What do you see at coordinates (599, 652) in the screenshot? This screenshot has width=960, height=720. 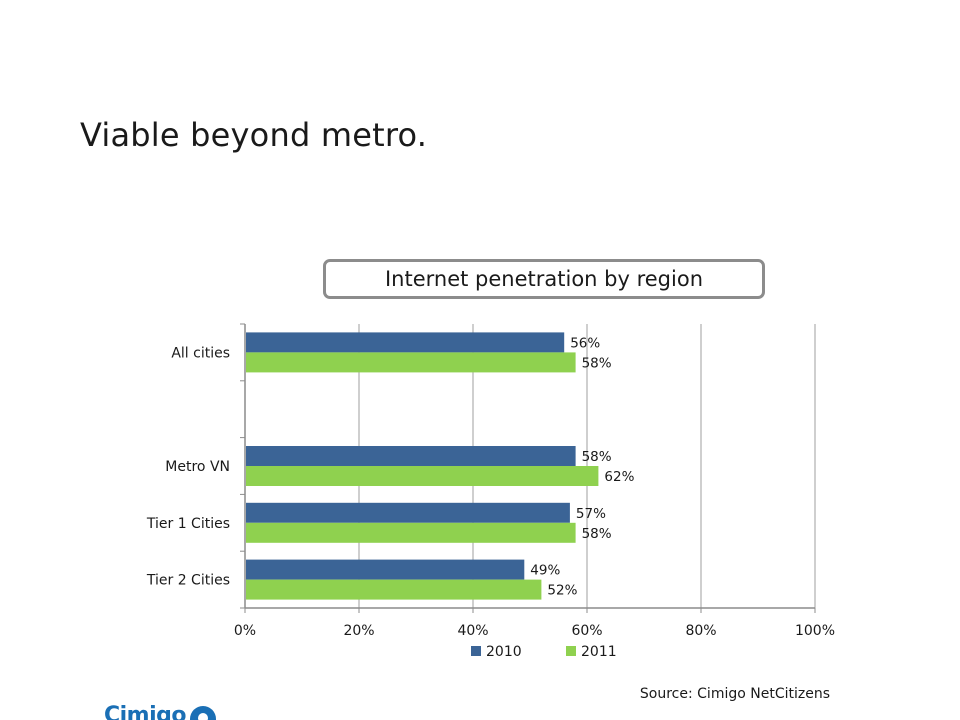 I see `legend-label: 2011` at bounding box center [599, 652].